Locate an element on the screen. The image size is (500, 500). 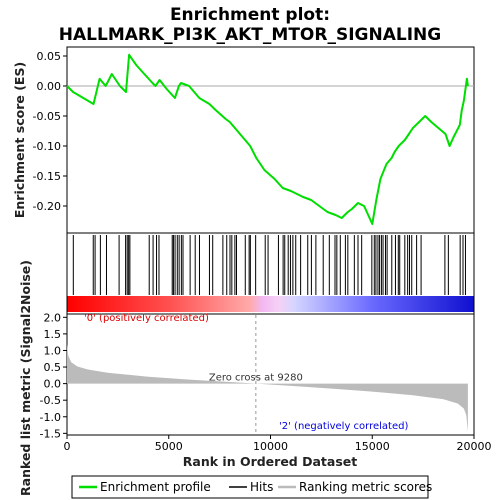
x-axis-label: Rank in Ordered Dataset is located at coordinates (270, 461).